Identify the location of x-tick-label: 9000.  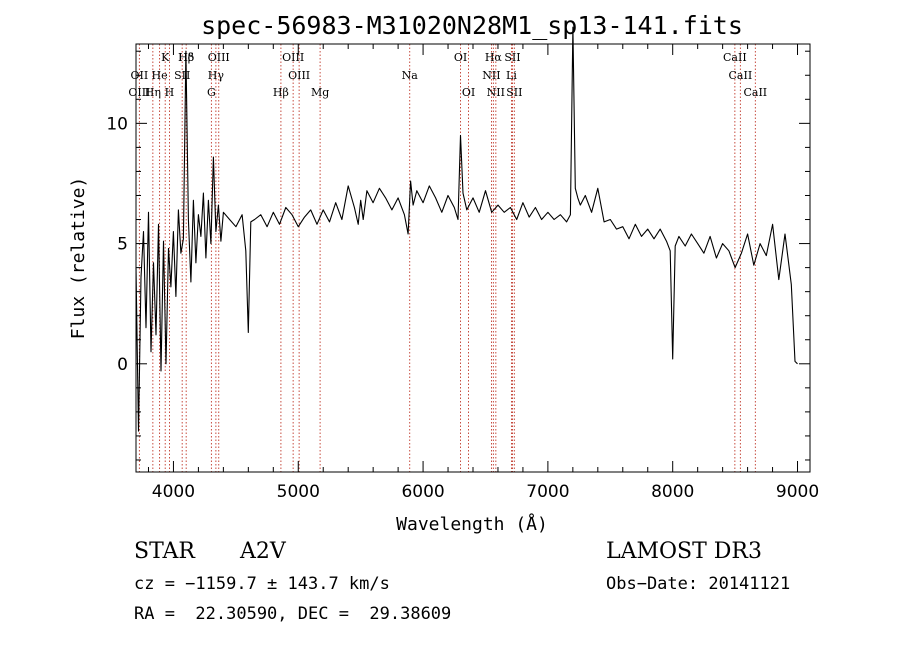
(797, 492).